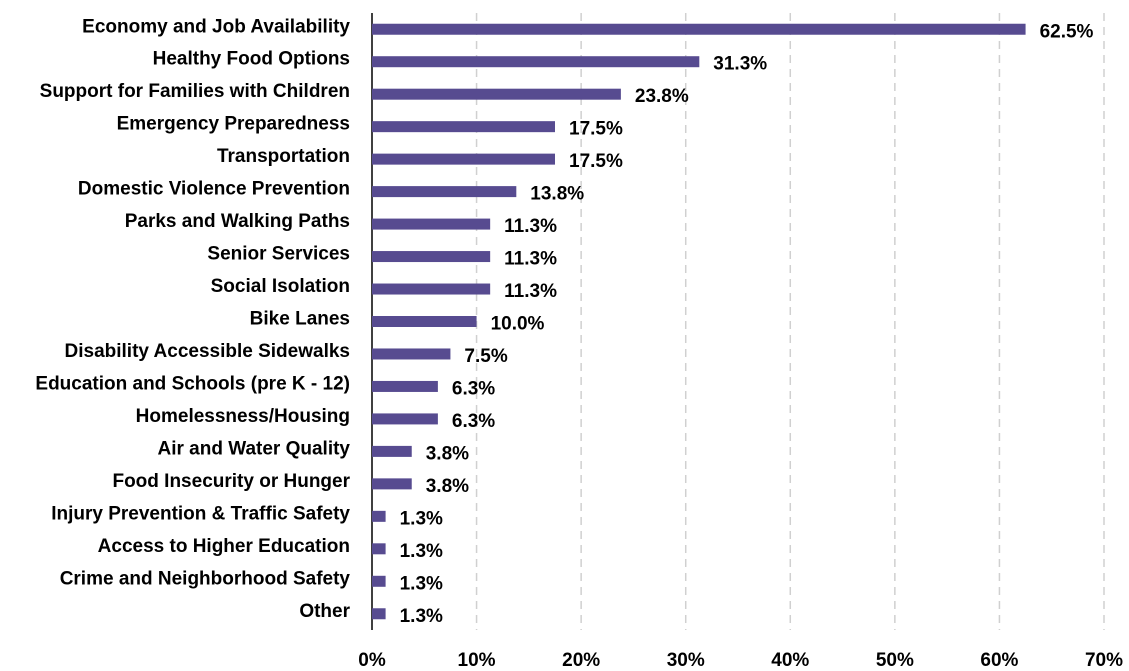 The height and width of the screenshot is (671, 1129). What do you see at coordinates (518, 324) in the screenshot?
I see `data-label: 10.0%` at bounding box center [518, 324].